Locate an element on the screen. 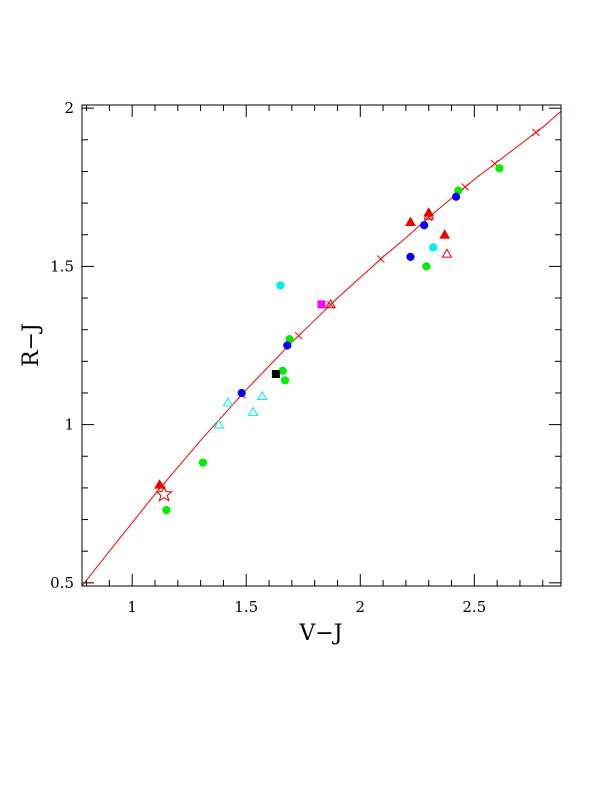 The image size is (612, 792). data-point-star is located at coordinates (164, 493).